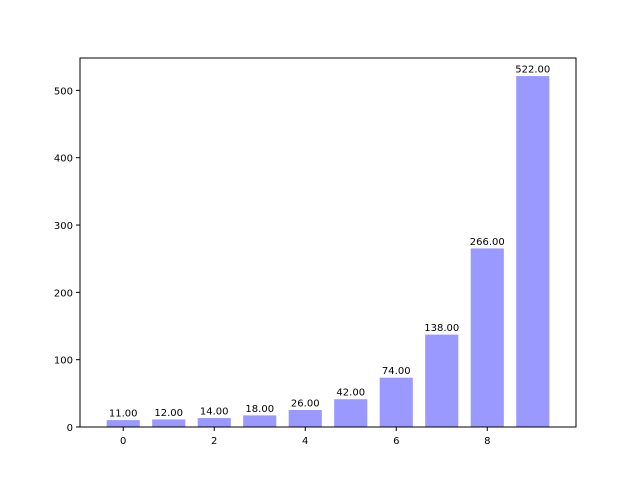  I want to click on data-label-5: 42.00, so click(350, 393).